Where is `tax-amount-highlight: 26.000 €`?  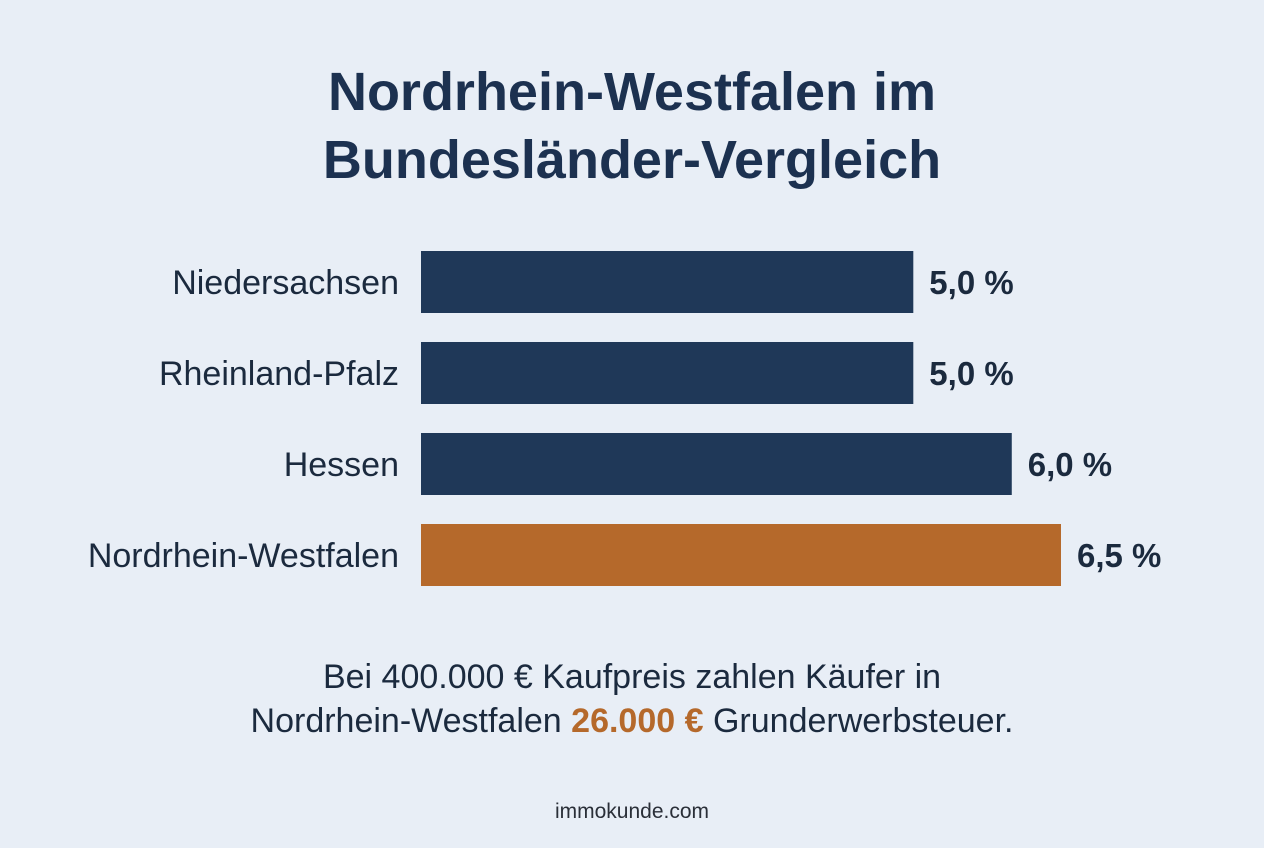 tax-amount-highlight: 26.000 € is located at coordinates (637, 721).